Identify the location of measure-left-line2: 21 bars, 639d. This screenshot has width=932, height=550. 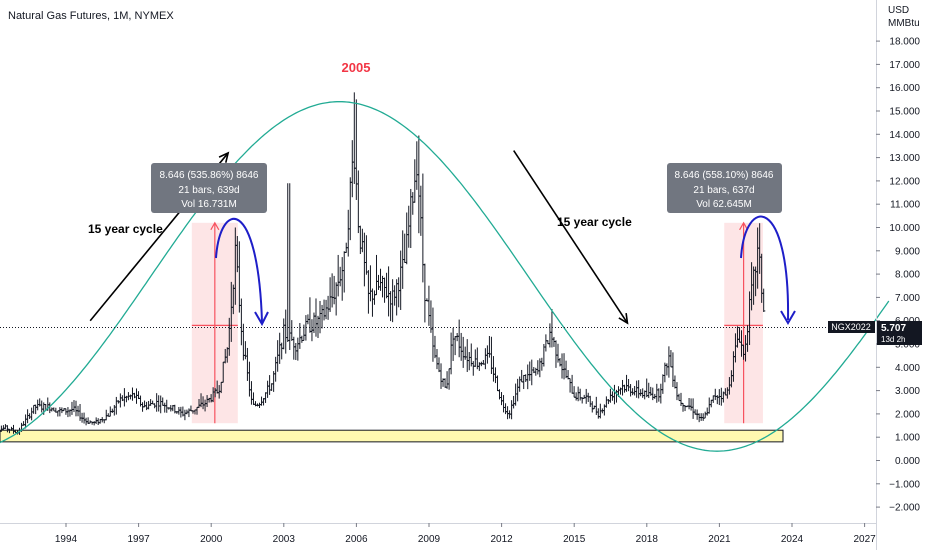
(208, 190).